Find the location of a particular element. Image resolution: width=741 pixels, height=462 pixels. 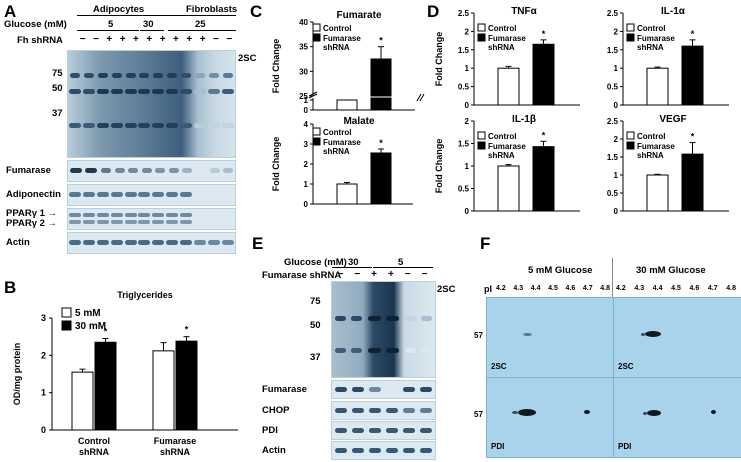

mw-50-e: 50 is located at coordinates (315, 325).